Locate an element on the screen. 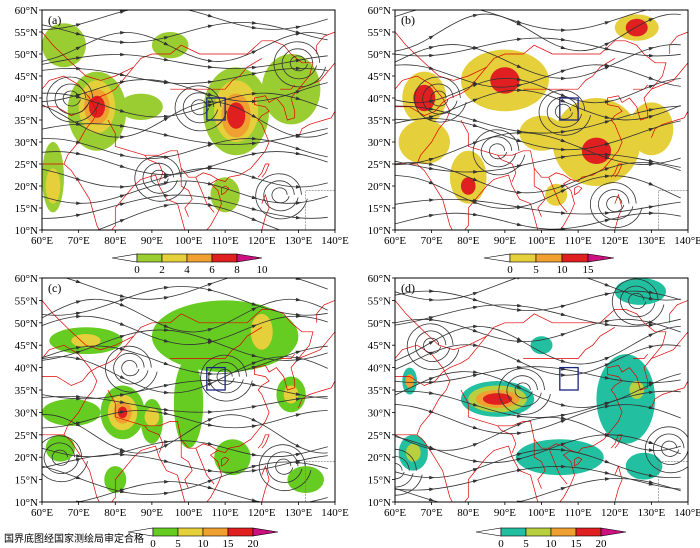 The height and width of the screenshot is (548, 700). lat-tick-label: 35°N is located at coordinates (26, 121).